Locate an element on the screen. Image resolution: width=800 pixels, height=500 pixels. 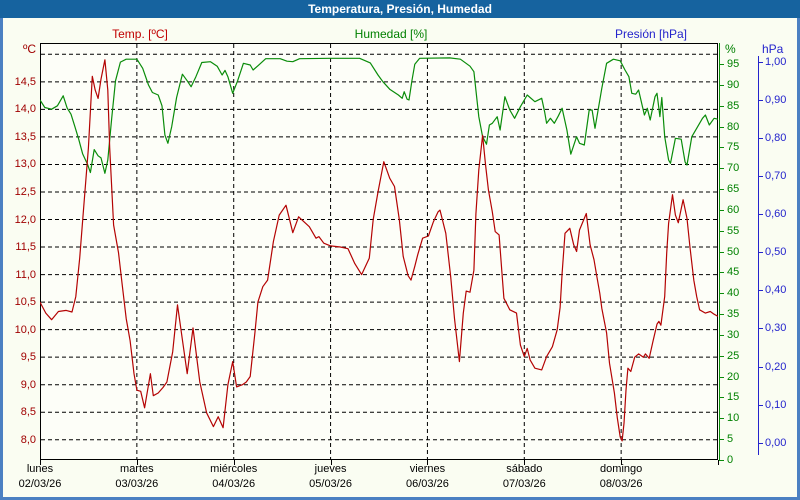
humidity-tick-label: 30 is located at coordinates (733, 334).